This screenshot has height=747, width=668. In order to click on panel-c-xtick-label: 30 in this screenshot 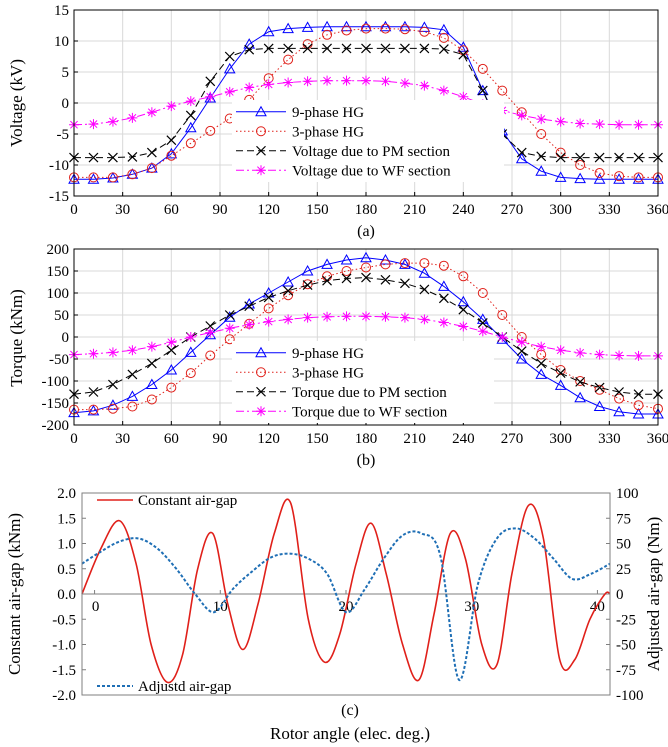, I will do `click(471, 607)`.